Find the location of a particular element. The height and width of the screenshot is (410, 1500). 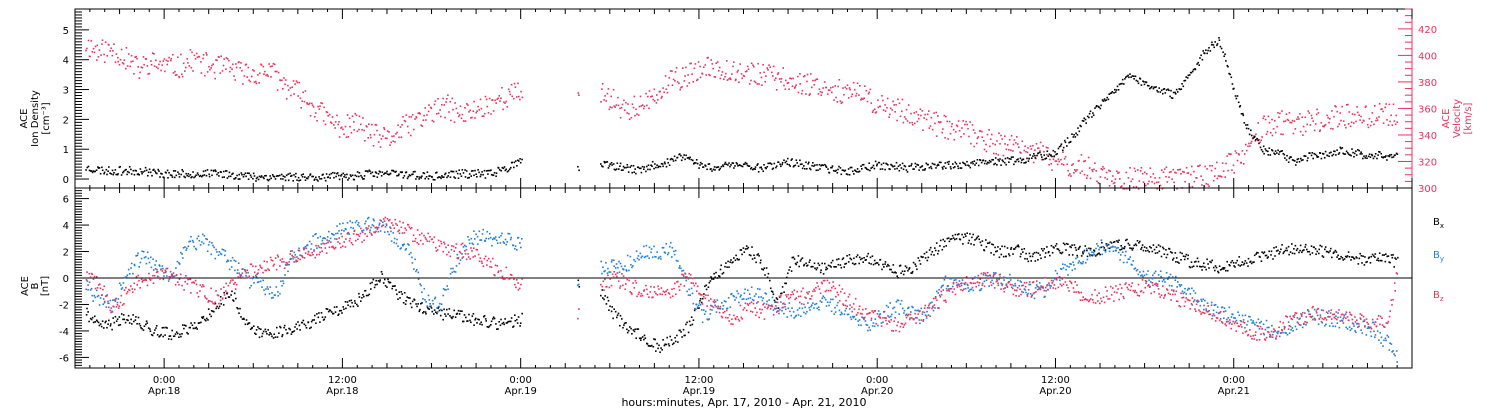

density-tick-label: 2 is located at coordinates (66, 120).